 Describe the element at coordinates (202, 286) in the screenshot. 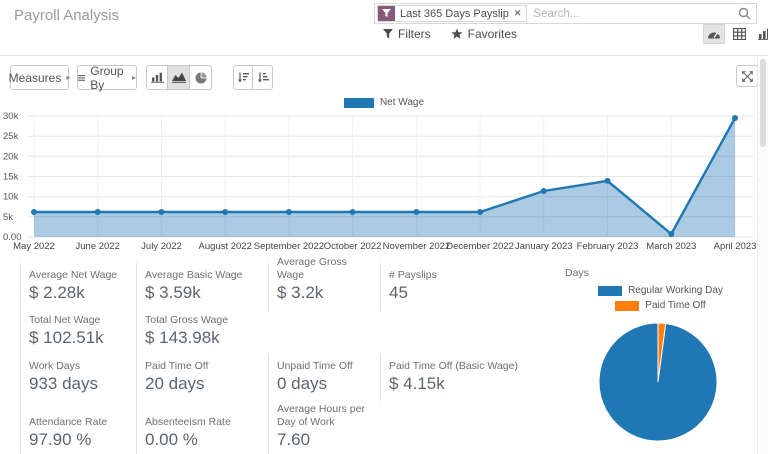

I see `stat-cell: Average Basic Wage $ 3.59k` at that location.